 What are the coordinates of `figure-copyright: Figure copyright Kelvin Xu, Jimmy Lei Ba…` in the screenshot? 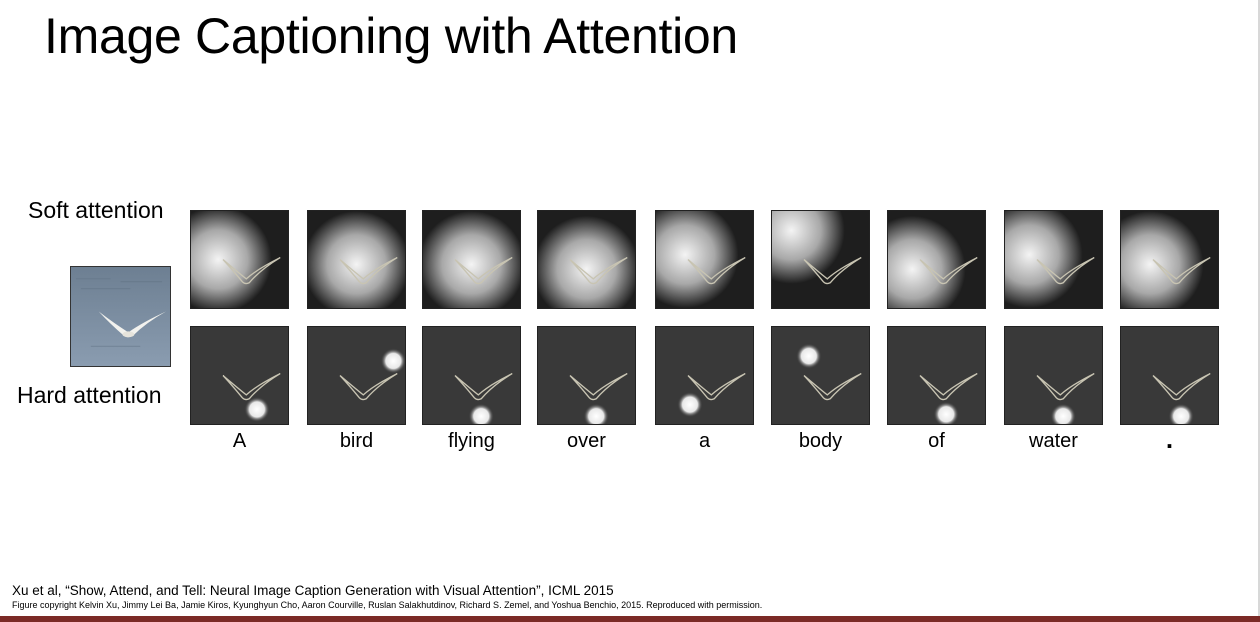 It's located at (387, 605).